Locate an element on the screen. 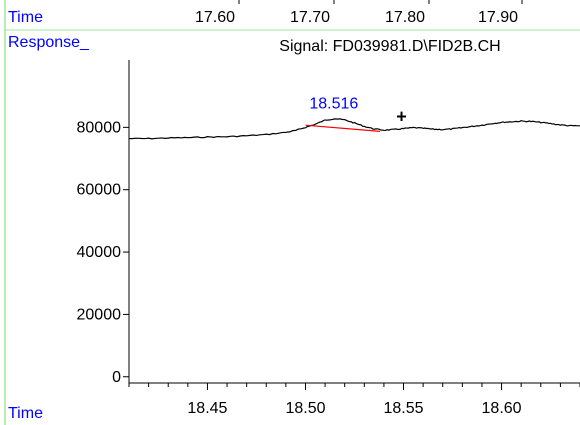  signal-trace is located at coordinates (354, 129).